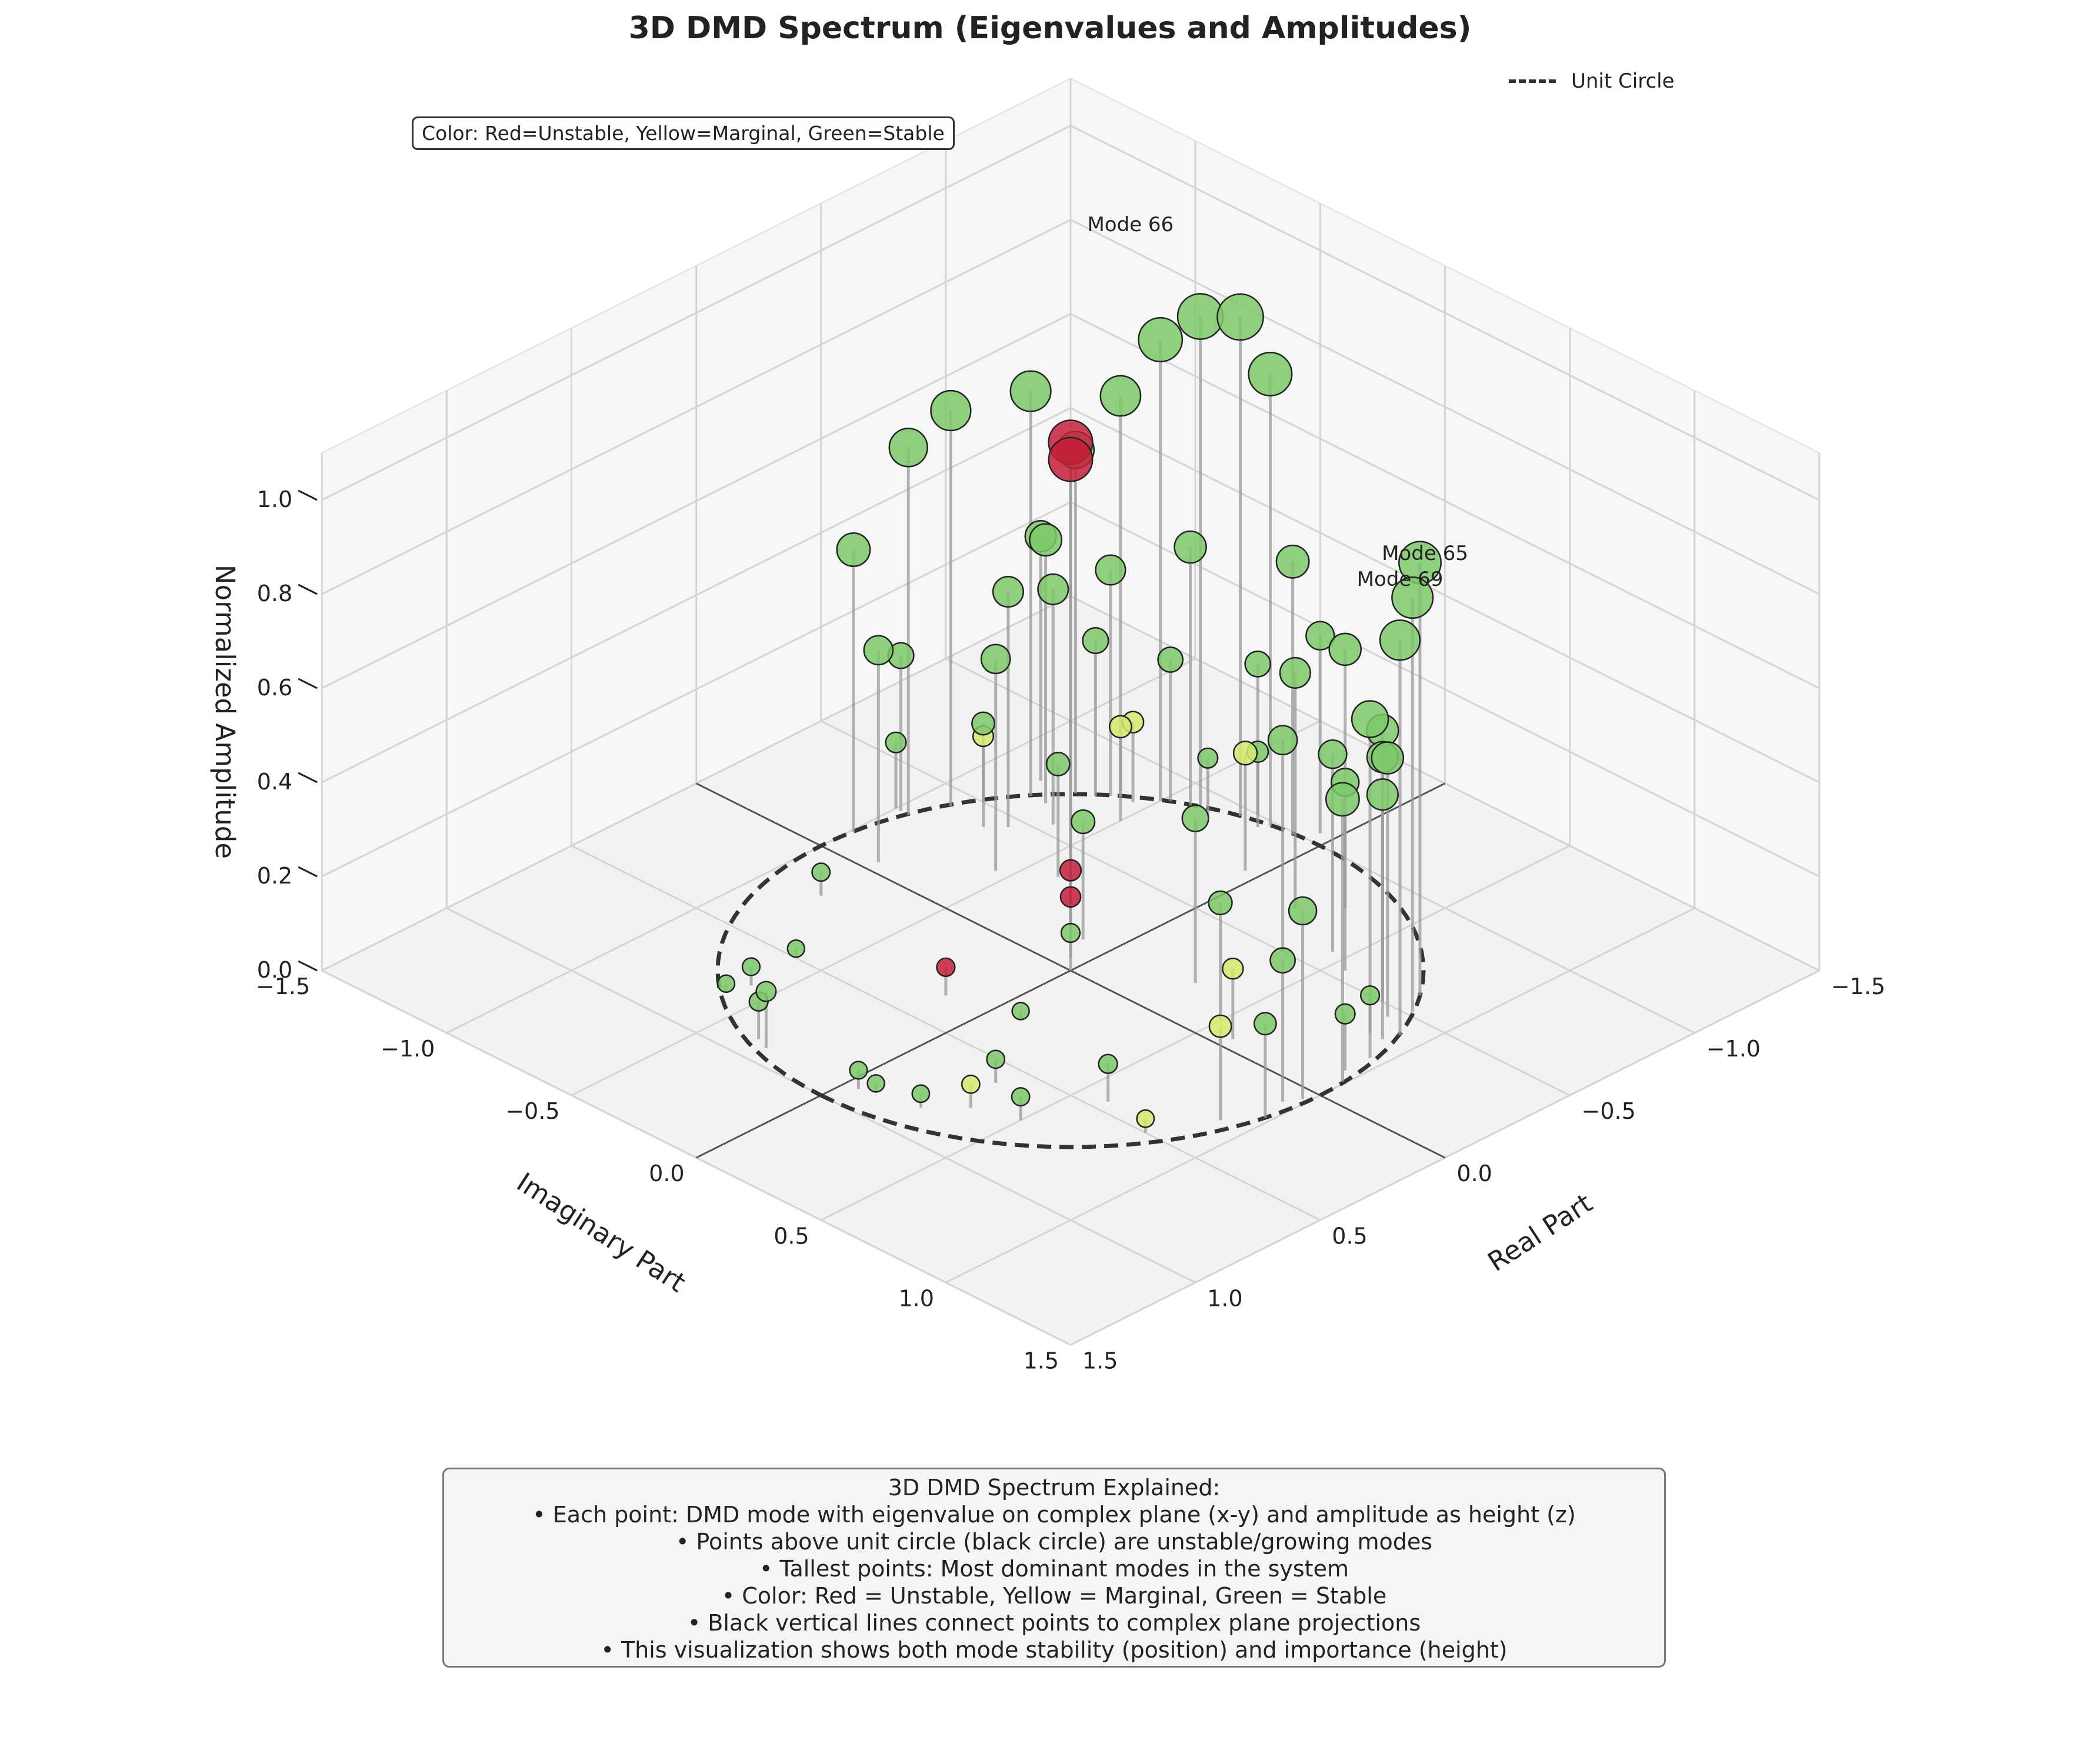  What do you see at coordinates (1425, 553) in the screenshot?
I see `mode-annotation: Mode 65` at bounding box center [1425, 553].